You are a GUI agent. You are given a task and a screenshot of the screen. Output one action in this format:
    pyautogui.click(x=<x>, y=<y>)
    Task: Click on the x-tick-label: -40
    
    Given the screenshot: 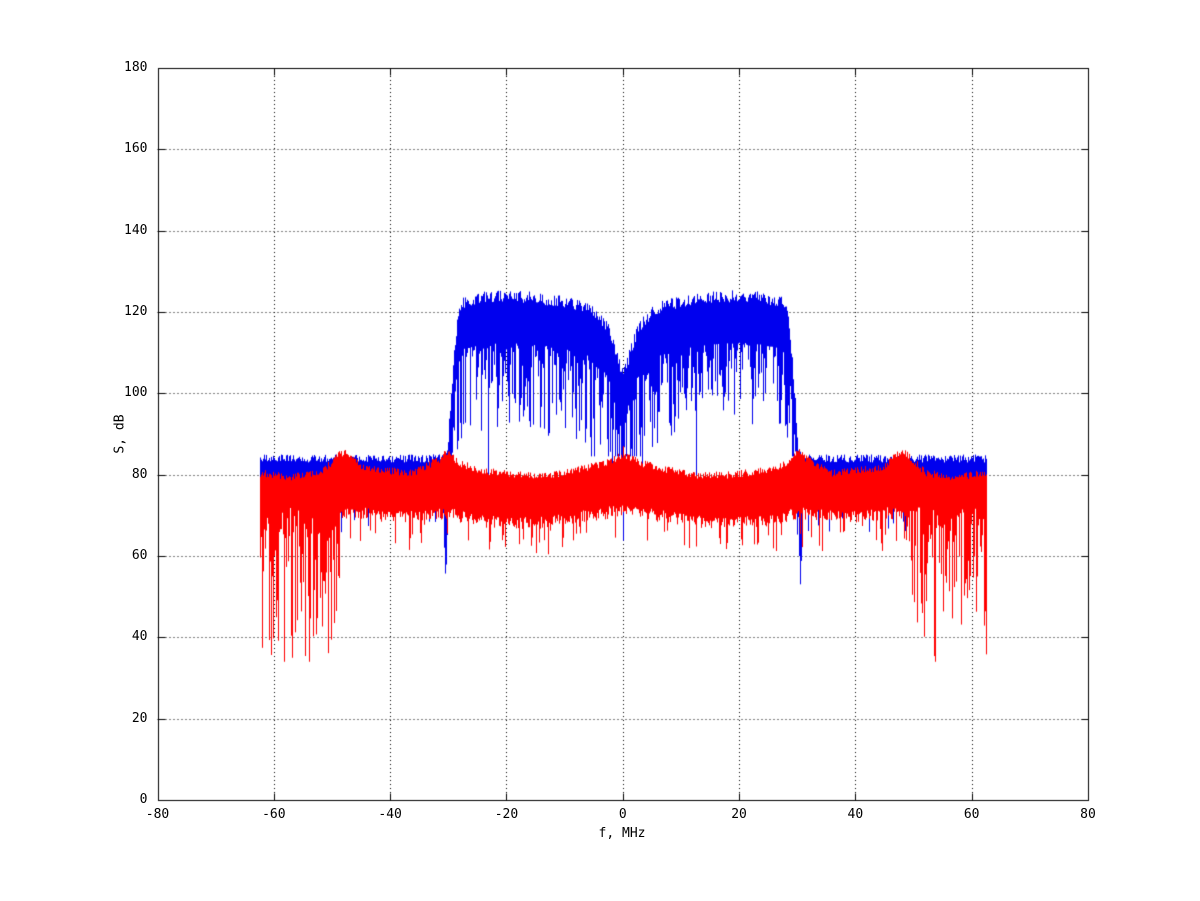 What is the action you would take?
    pyautogui.click(x=390, y=814)
    